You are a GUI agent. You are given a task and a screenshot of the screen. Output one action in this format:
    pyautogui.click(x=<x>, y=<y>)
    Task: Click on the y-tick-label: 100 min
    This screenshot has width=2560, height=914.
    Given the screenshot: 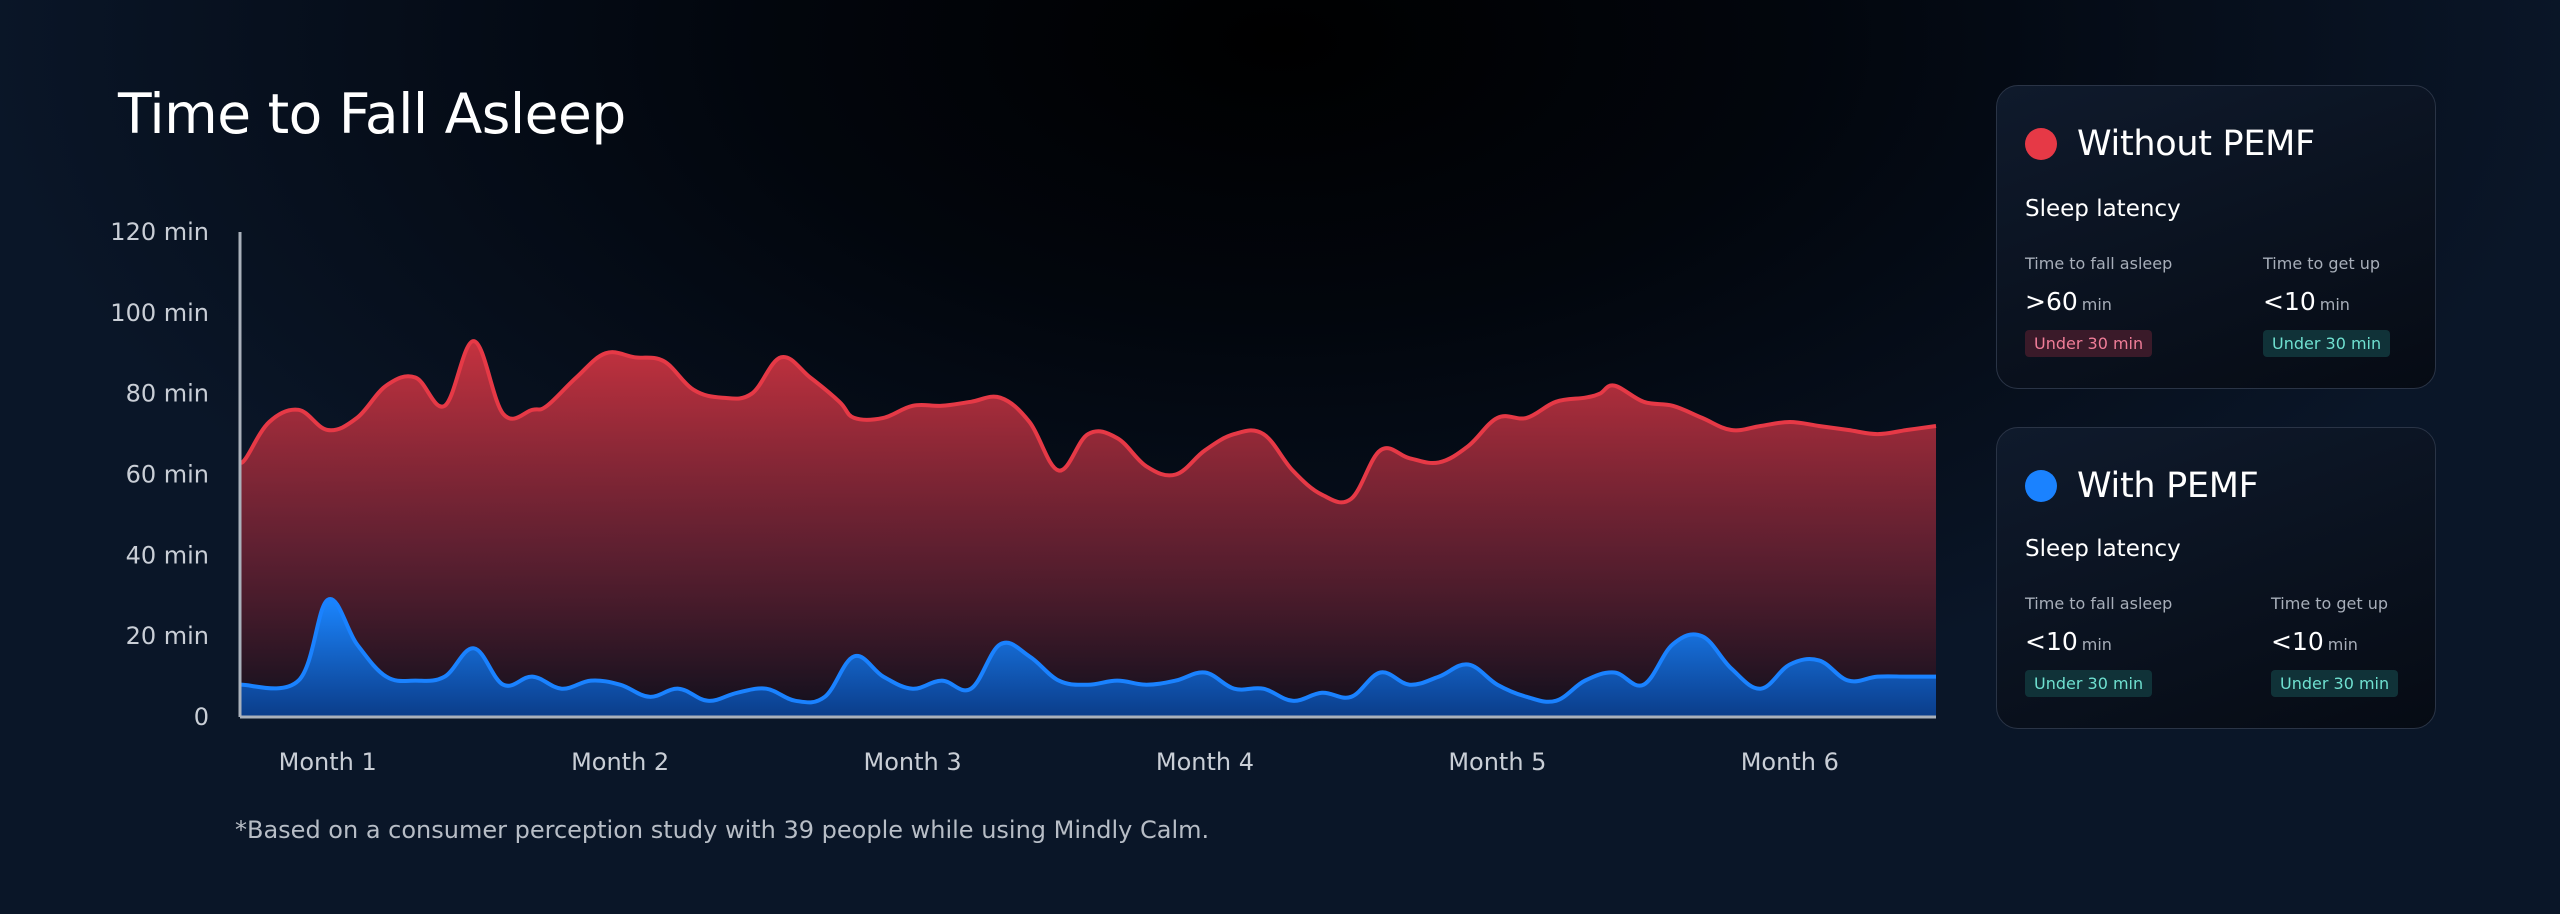 What is the action you would take?
    pyautogui.click(x=159, y=313)
    